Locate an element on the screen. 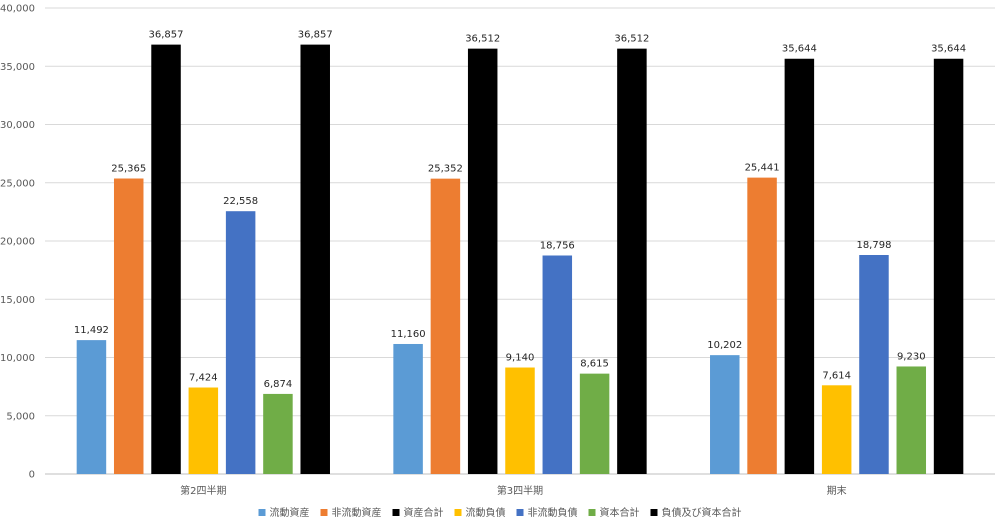 Image resolution: width=1000 pixels, height=528 pixels. data-label: 10,202 is located at coordinates (724, 345).